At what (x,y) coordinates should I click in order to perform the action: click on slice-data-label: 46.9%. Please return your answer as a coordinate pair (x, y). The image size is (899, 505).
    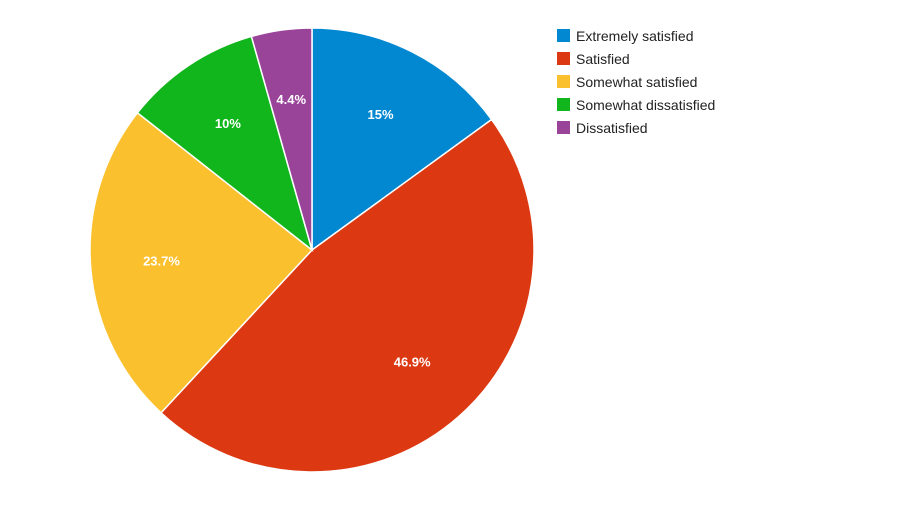
    Looking at the image, I should click on (412, 361).